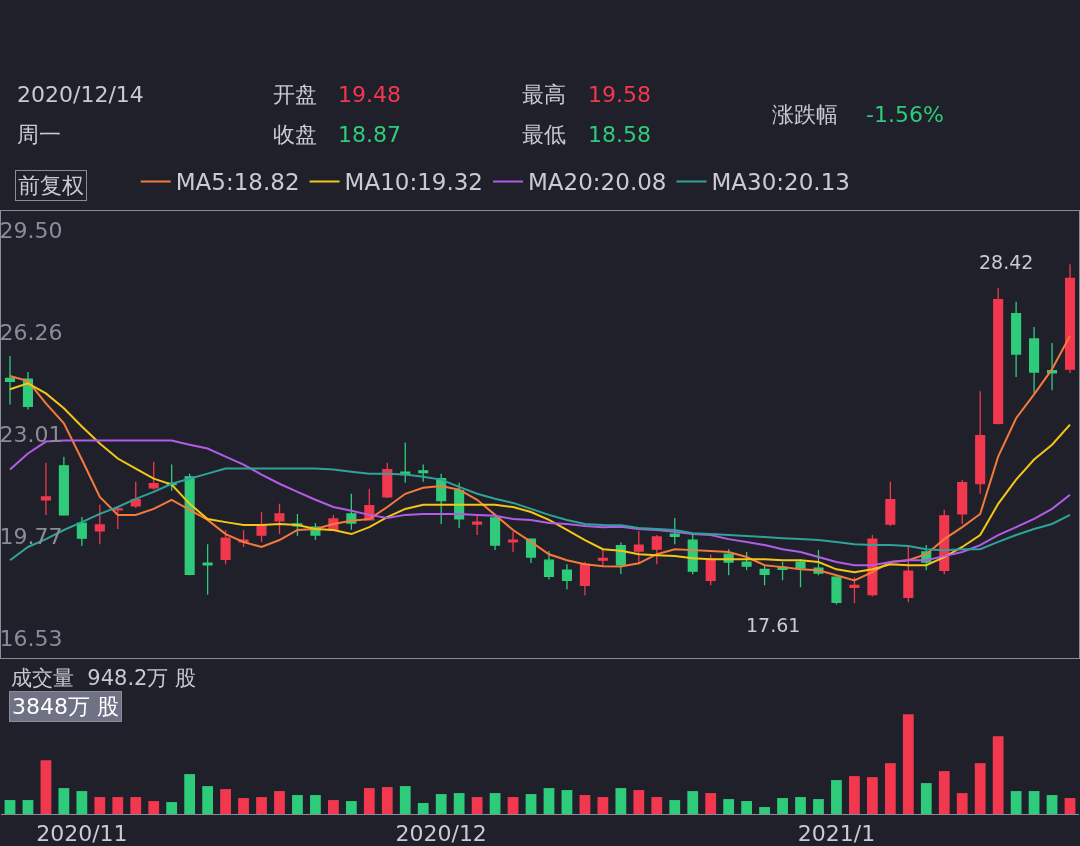 The image size is (1080, 846). What do you see at coordinates (544, 94) in the screenshot?
I see `text: 最高` at bounding box center [544, 94].